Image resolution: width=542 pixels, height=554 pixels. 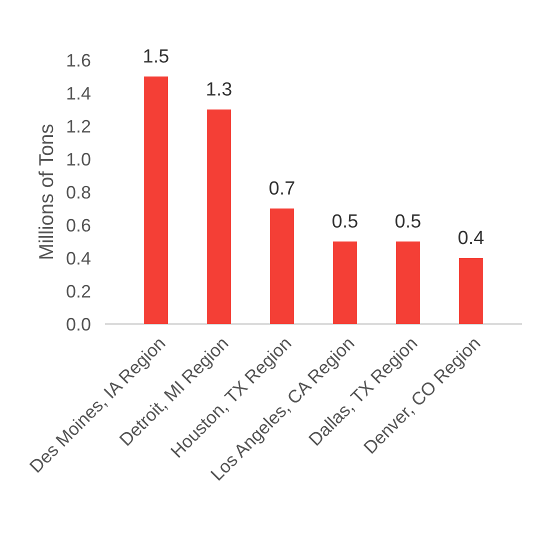 I want to click on data-label: 1.5, so click(x=156, y=57).